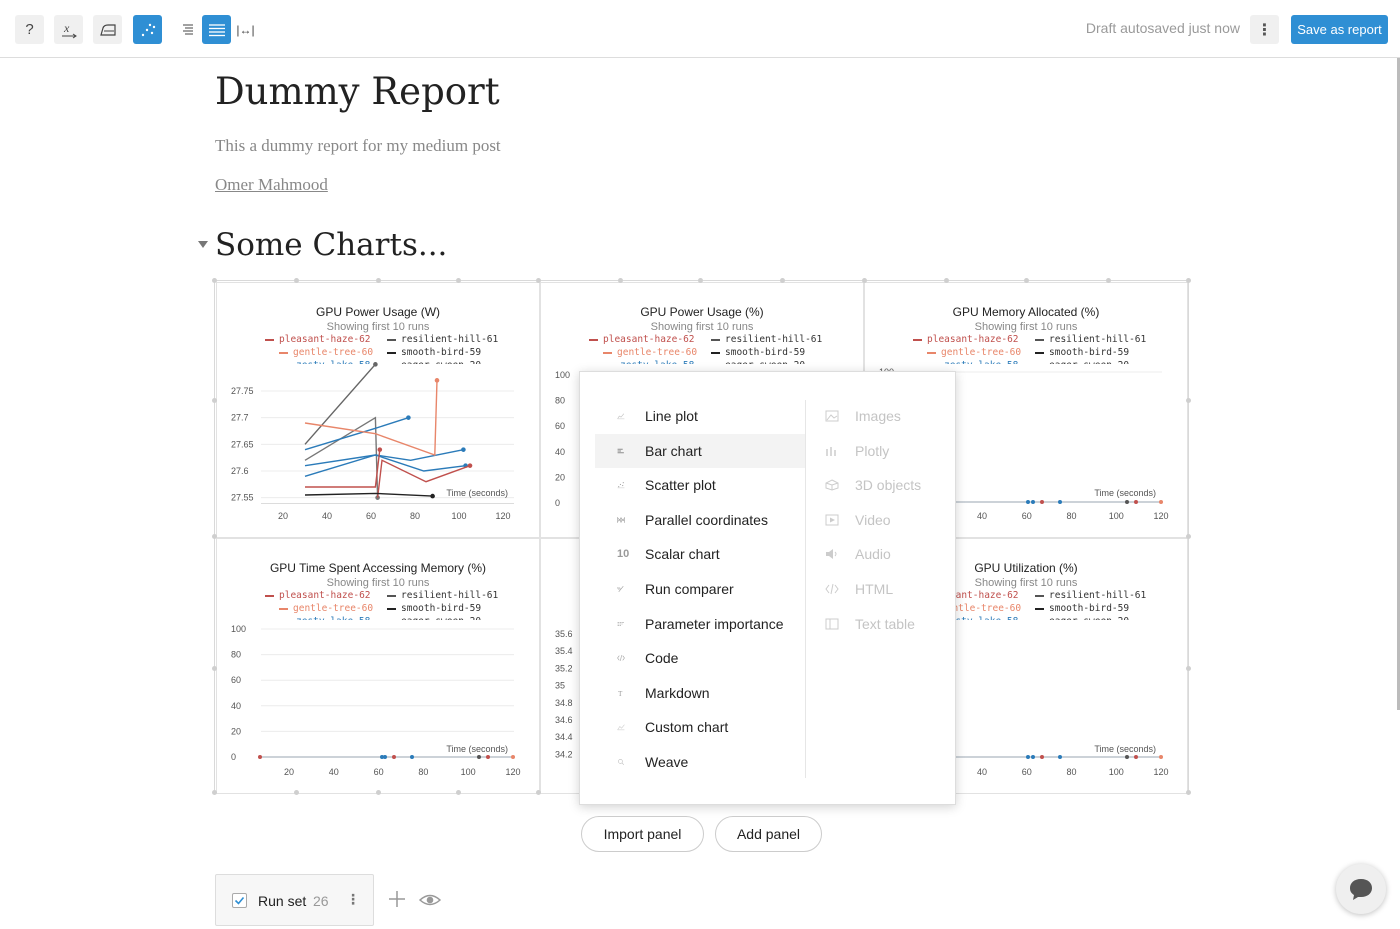  Describe the element at coordinates (385, 465) in the screenshot. I see `series-line` at that location.